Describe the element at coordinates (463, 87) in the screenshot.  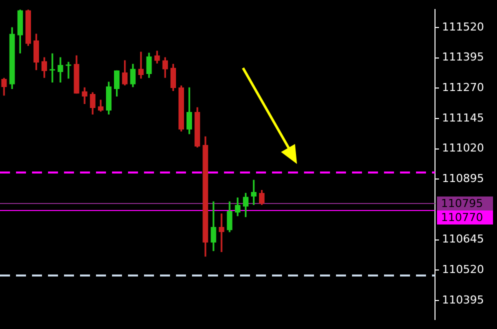
I see `y-tick-label: 111270` at that location.